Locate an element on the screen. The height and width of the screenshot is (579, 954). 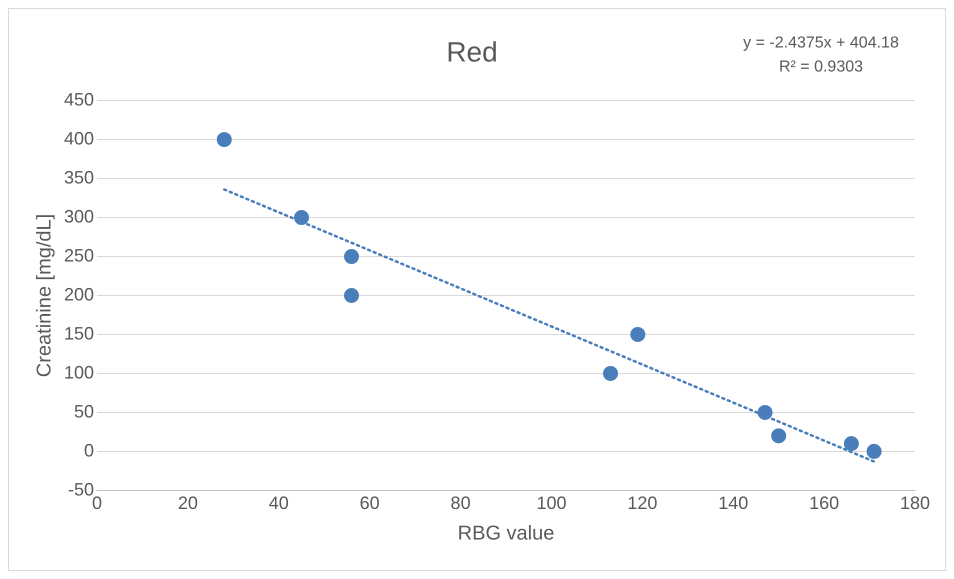
y-axis-title: Creatinine [mg/dL] is located at coordinates (45, 296).